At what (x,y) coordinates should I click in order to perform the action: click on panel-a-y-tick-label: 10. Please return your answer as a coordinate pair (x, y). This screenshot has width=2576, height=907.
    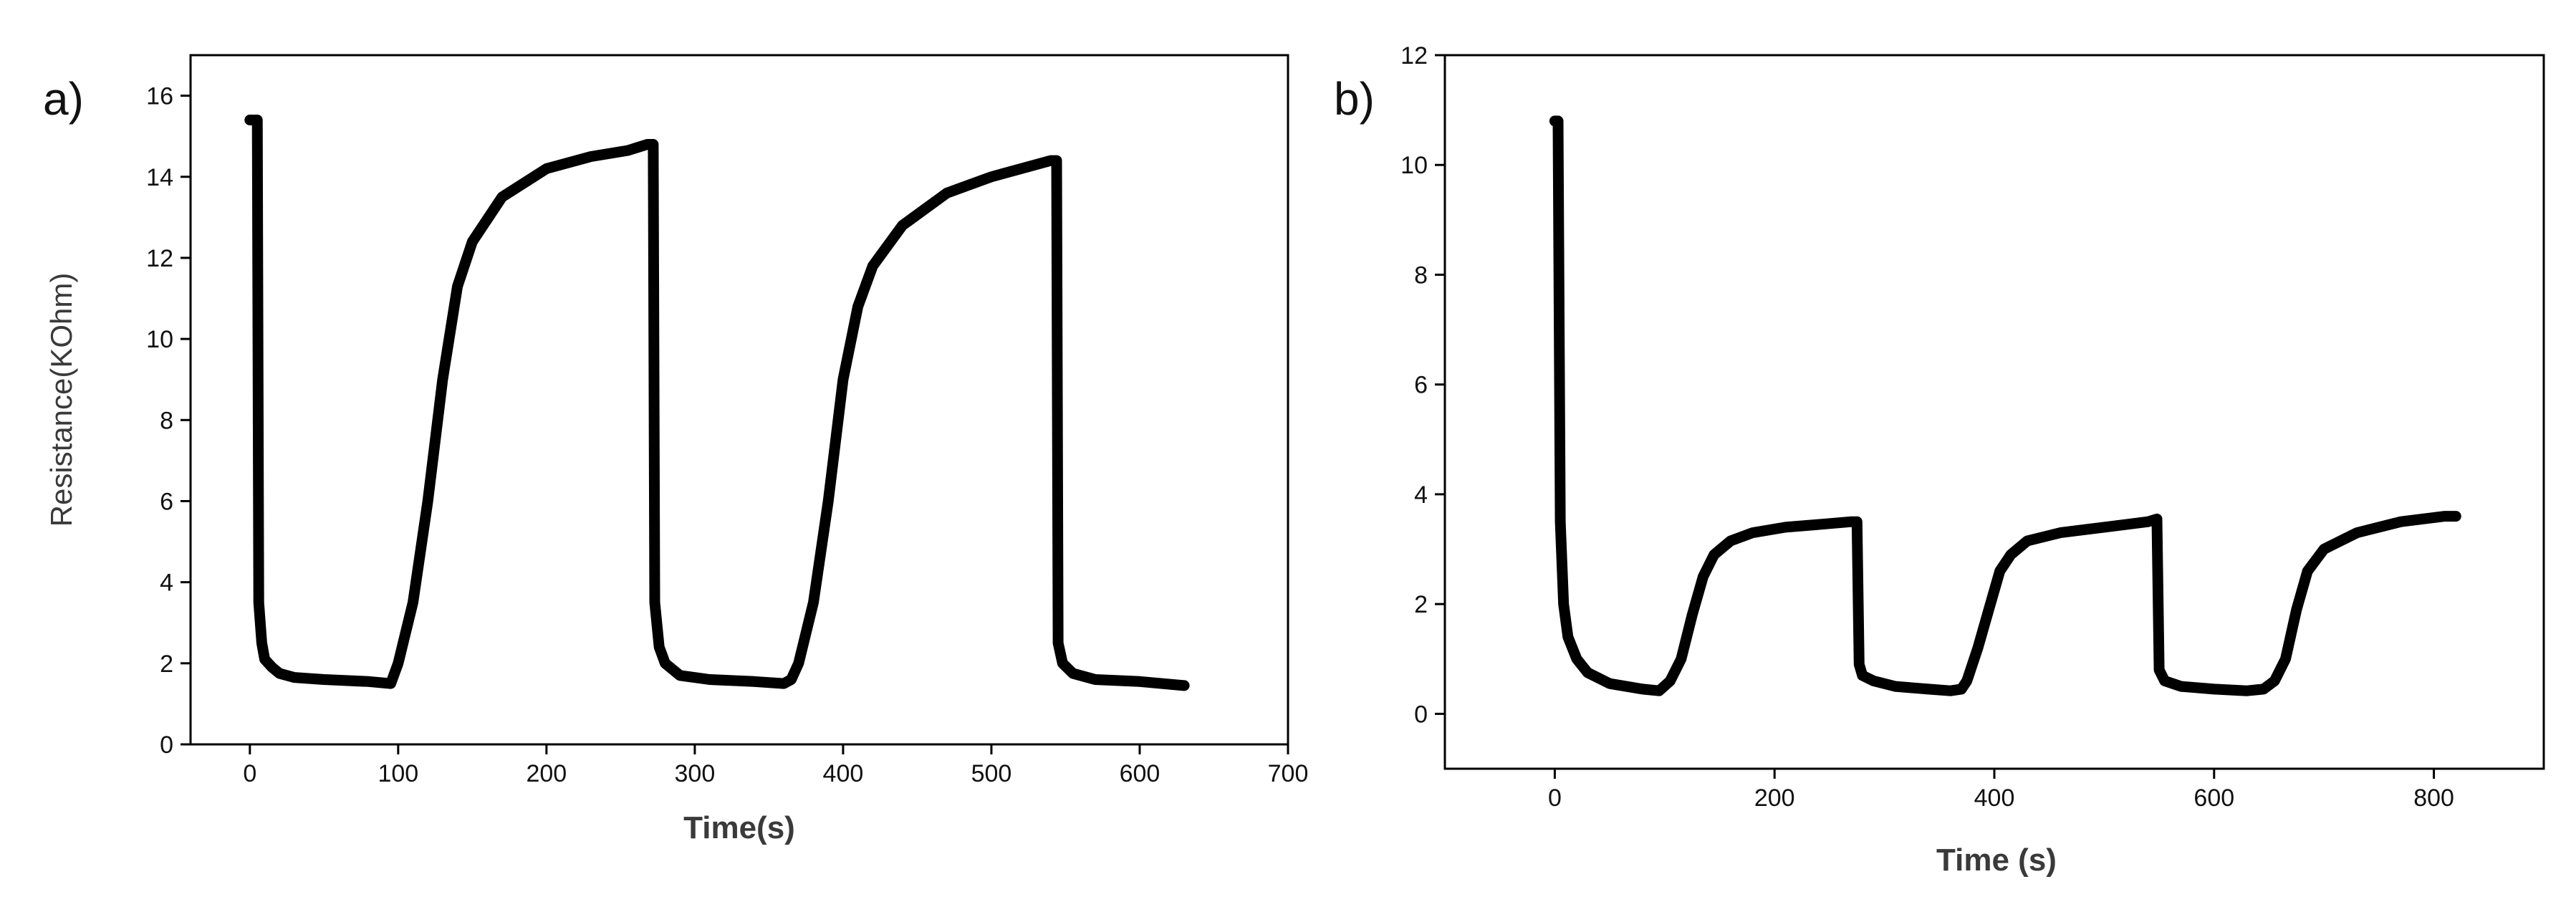
    Looking at the image, I should click on (160, 339).